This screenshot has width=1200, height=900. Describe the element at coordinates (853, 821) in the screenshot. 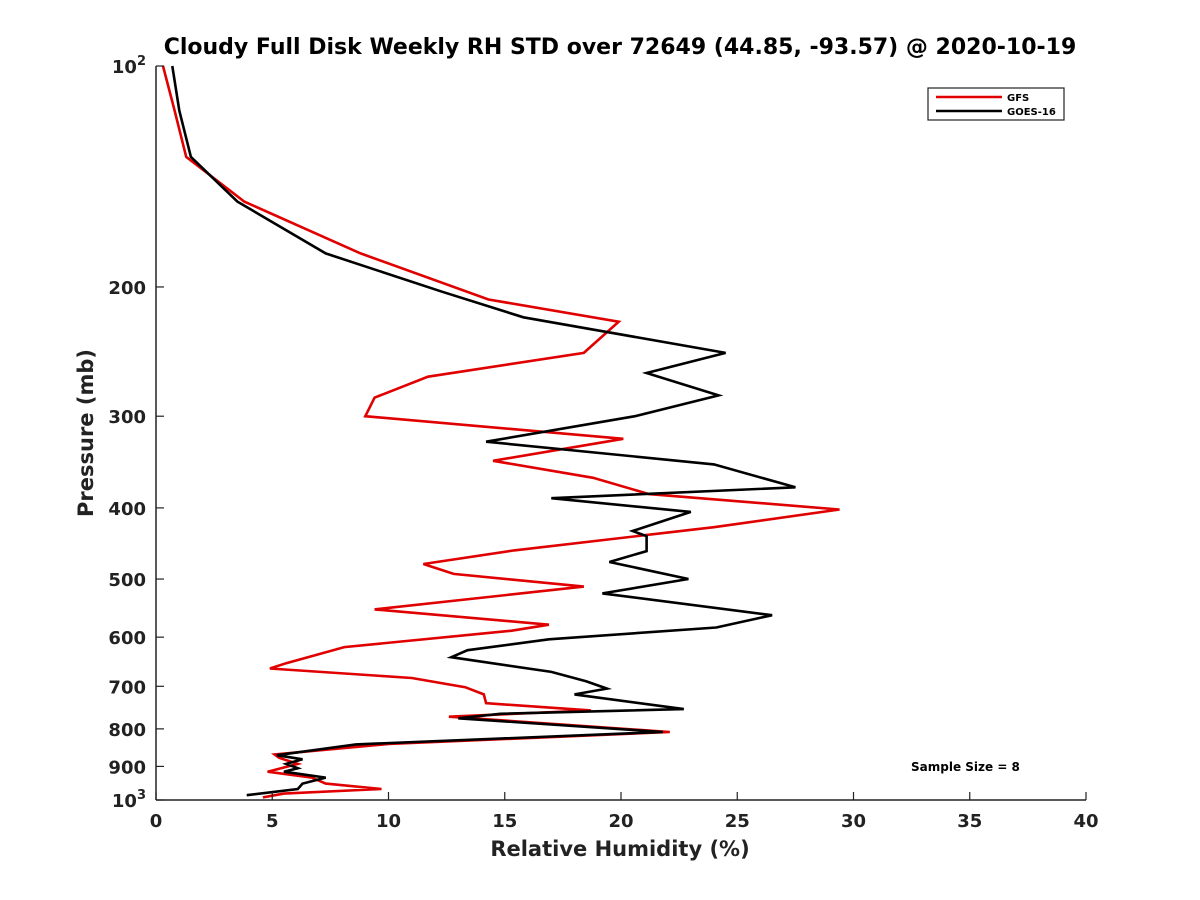

I see `x-tick-label: 30` at that location.